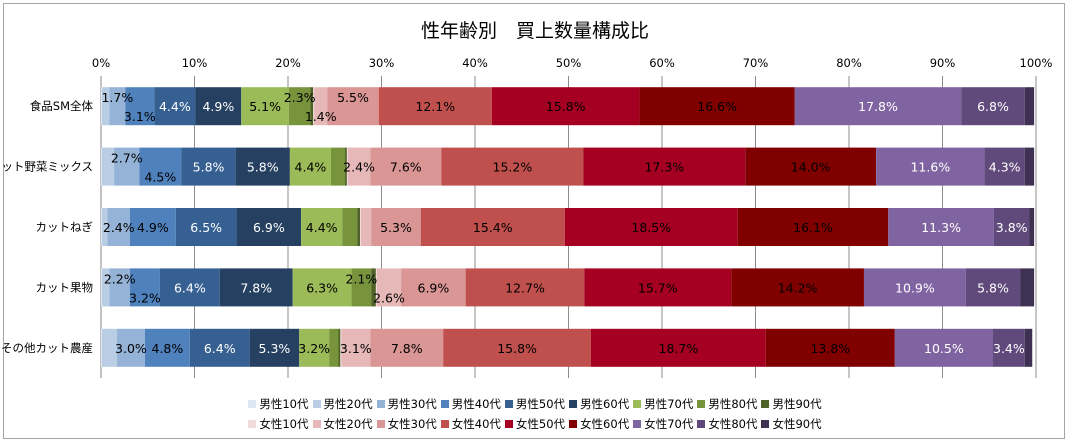 Image resolution: width=1070 pixels, height=444 pixels. I want to click on data-label: 3.0%, so click(131, 348).